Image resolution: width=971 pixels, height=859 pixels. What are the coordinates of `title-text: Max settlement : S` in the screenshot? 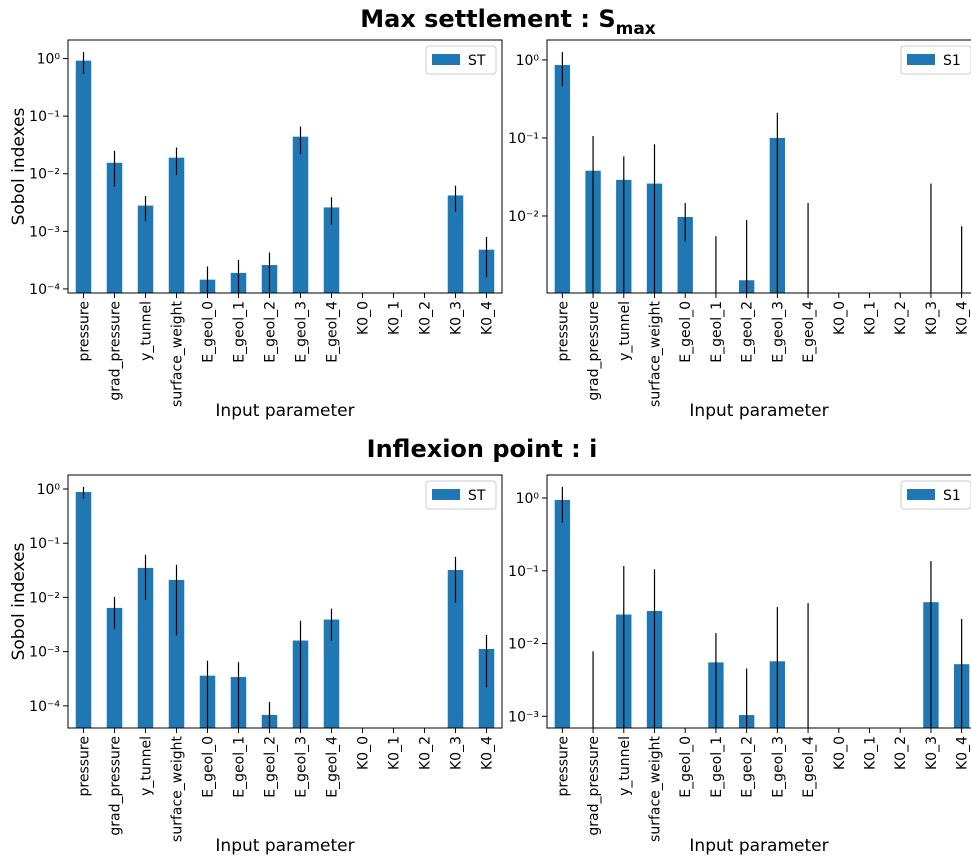 It's located at (487, 19).